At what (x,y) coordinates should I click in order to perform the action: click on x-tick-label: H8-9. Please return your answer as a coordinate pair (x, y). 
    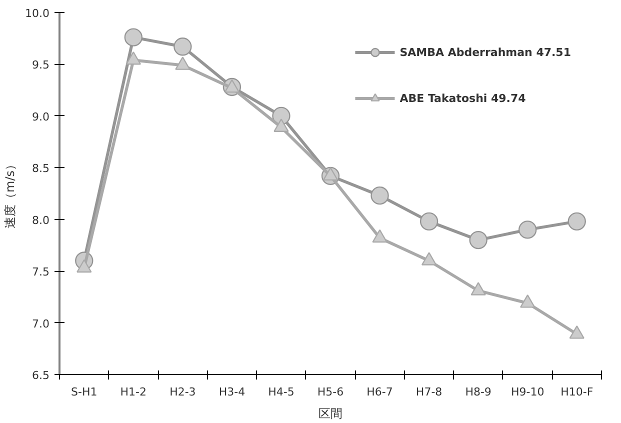
    Looking at the image, I should click on (478, 392).